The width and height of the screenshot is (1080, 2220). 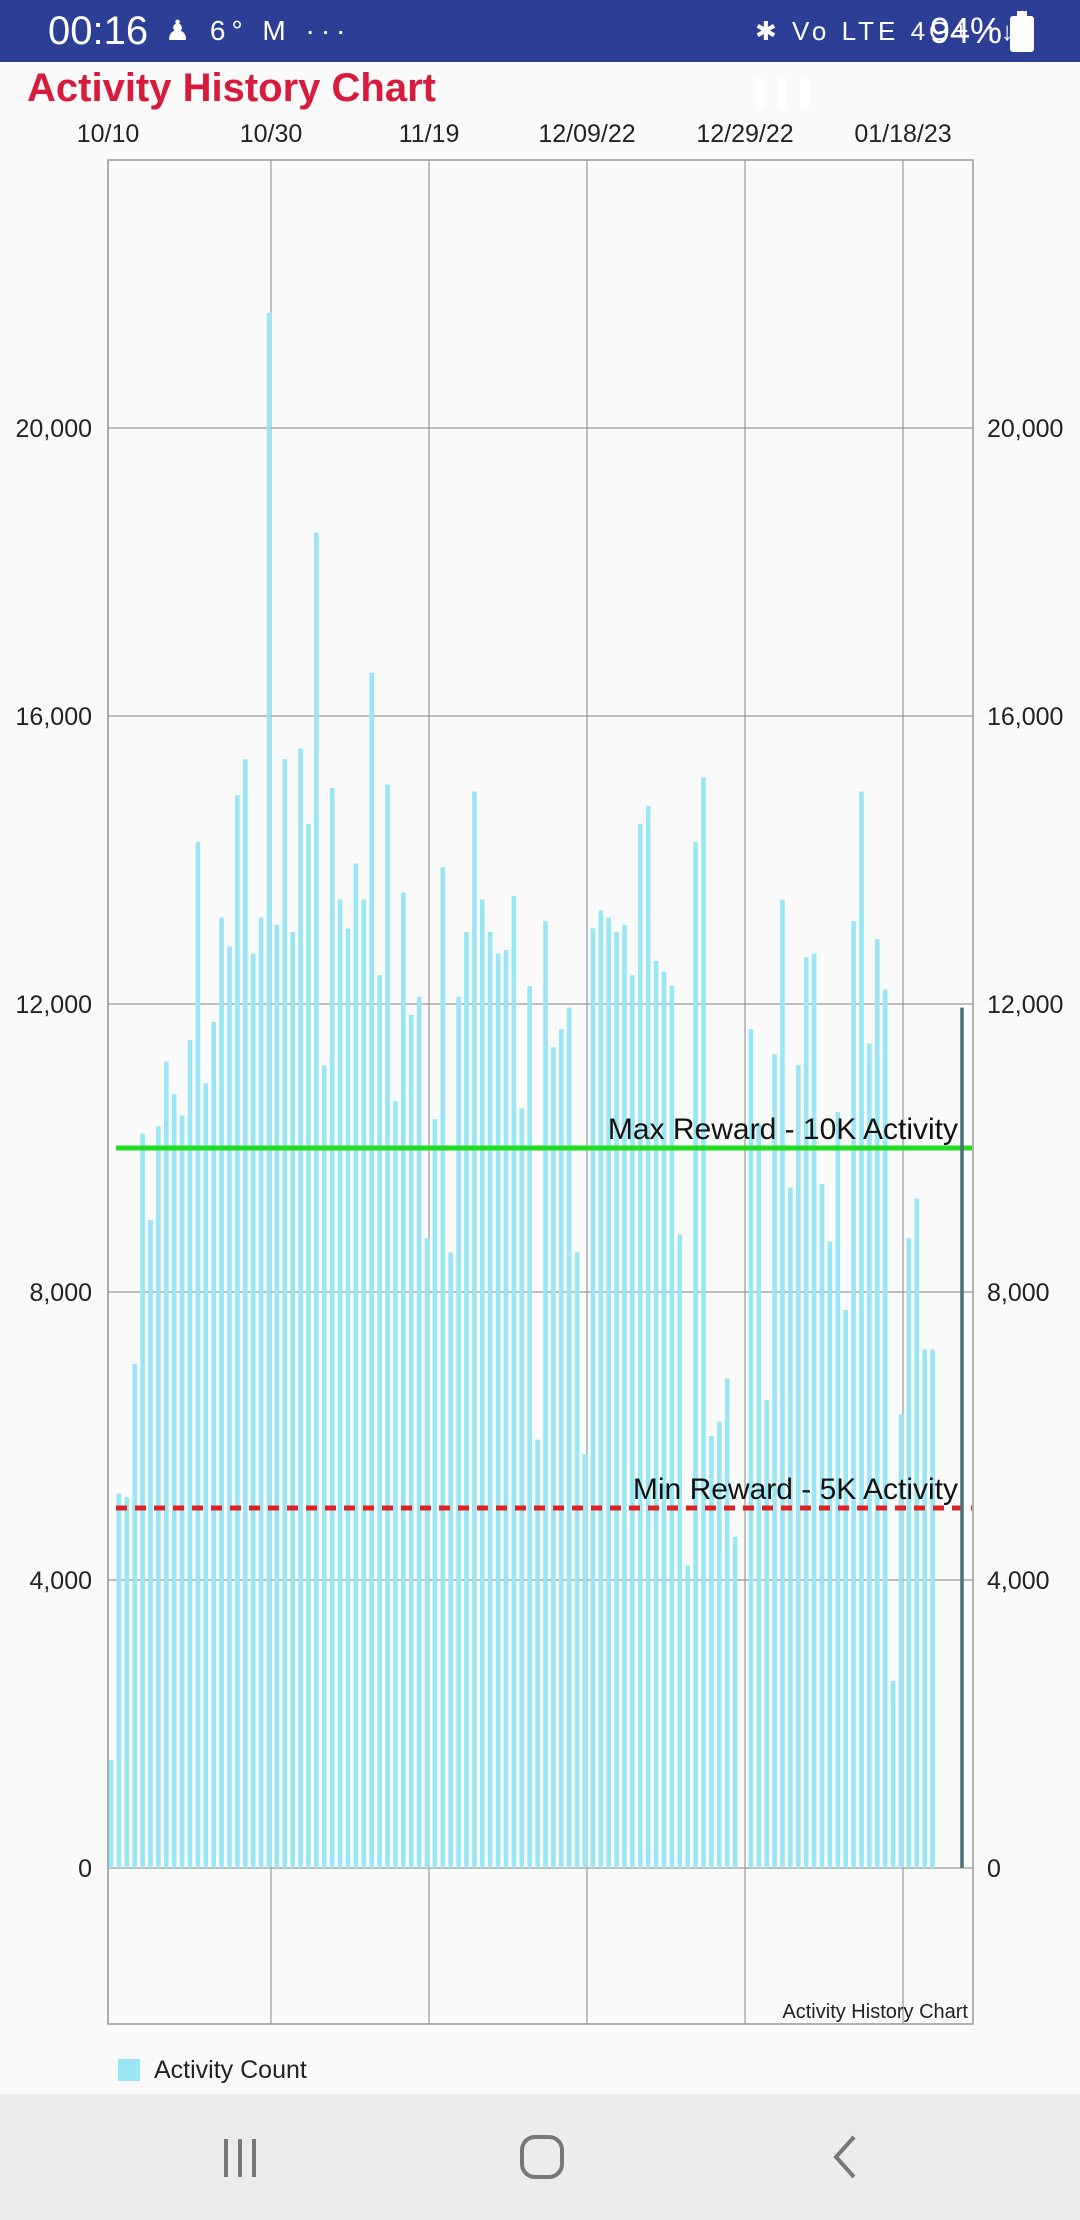 I want to click on x-tick-label: 12/29/22, so click(x=744, y=134).